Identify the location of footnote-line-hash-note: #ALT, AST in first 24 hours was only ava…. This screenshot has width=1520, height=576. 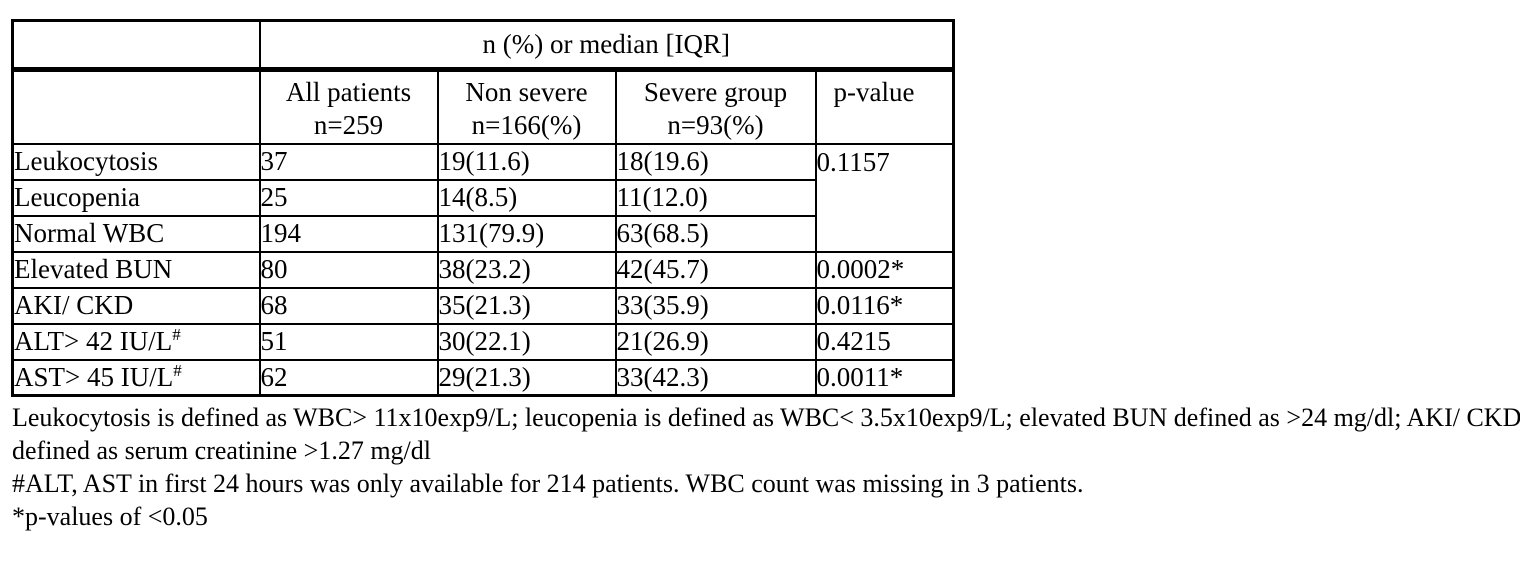
(548, 483).